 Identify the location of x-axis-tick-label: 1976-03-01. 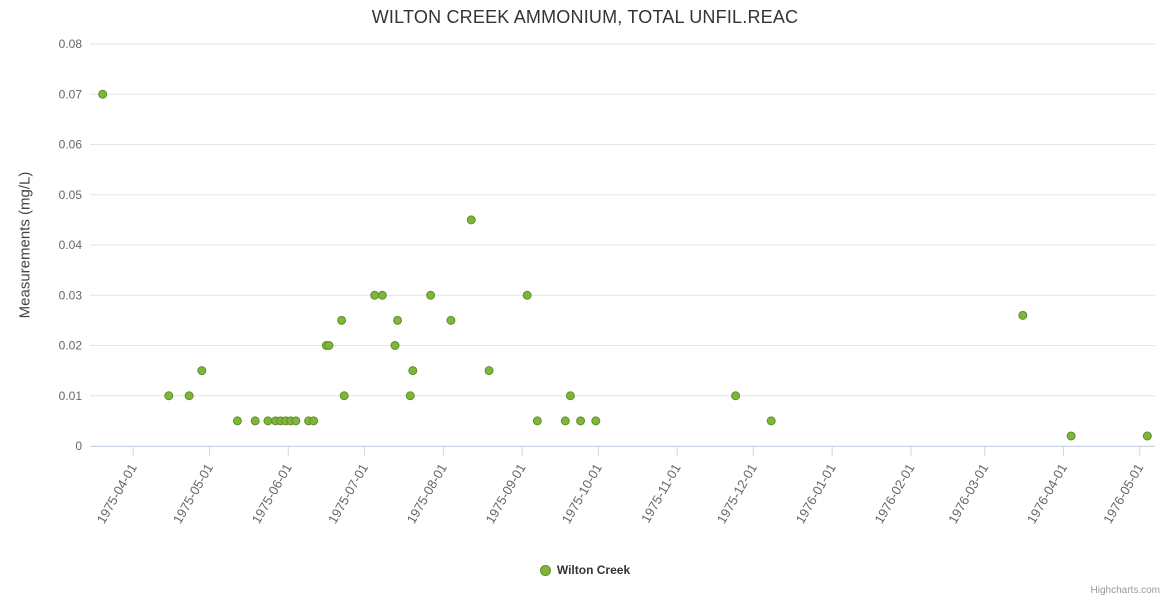
(968, 493).